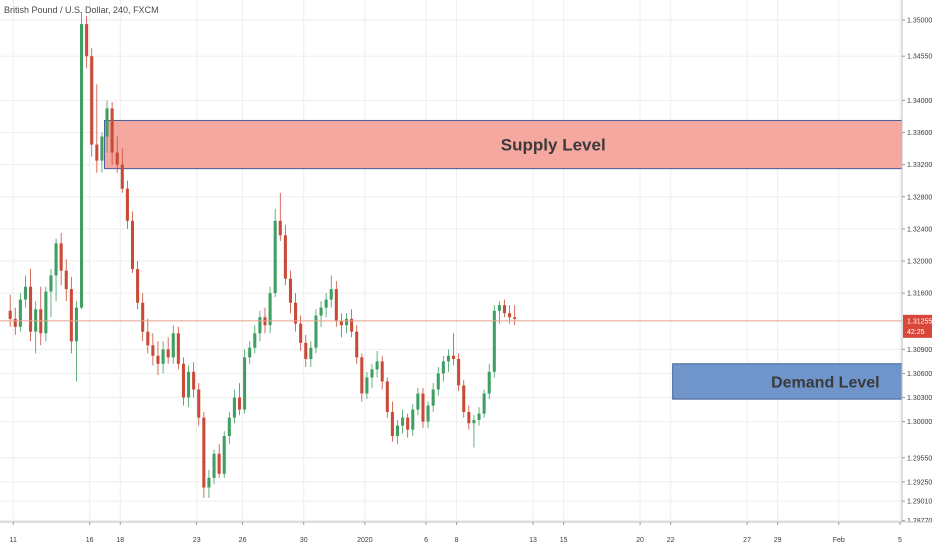 The image size is (932, 550). I want to click on demand-zone, so click(787, 381).